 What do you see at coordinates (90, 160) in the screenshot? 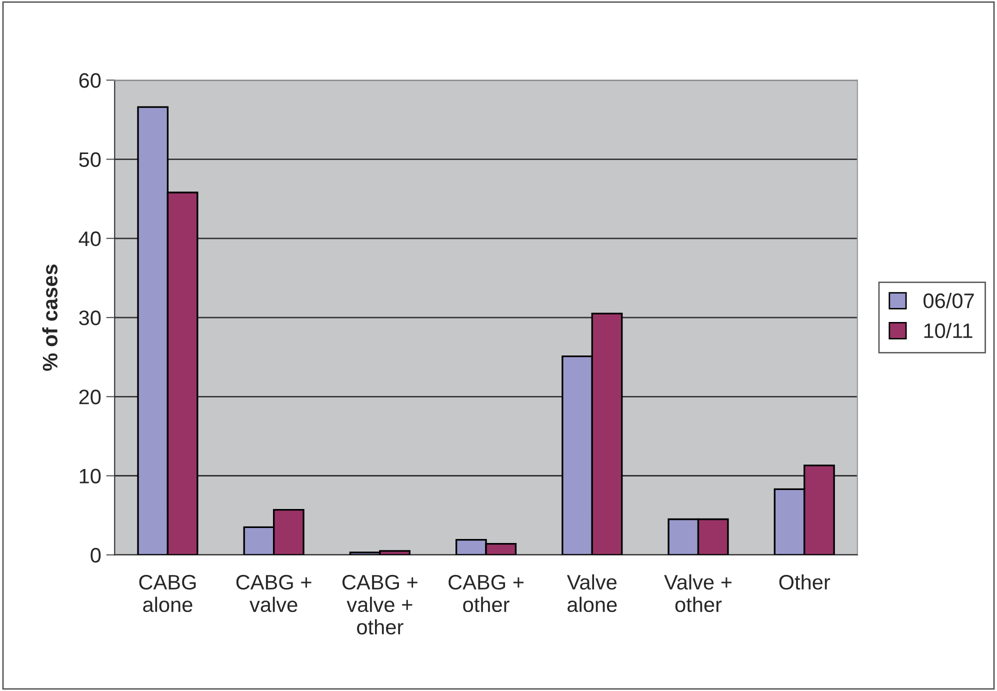
I see `y-tick-label: 50` at bounding box center [90, 160].